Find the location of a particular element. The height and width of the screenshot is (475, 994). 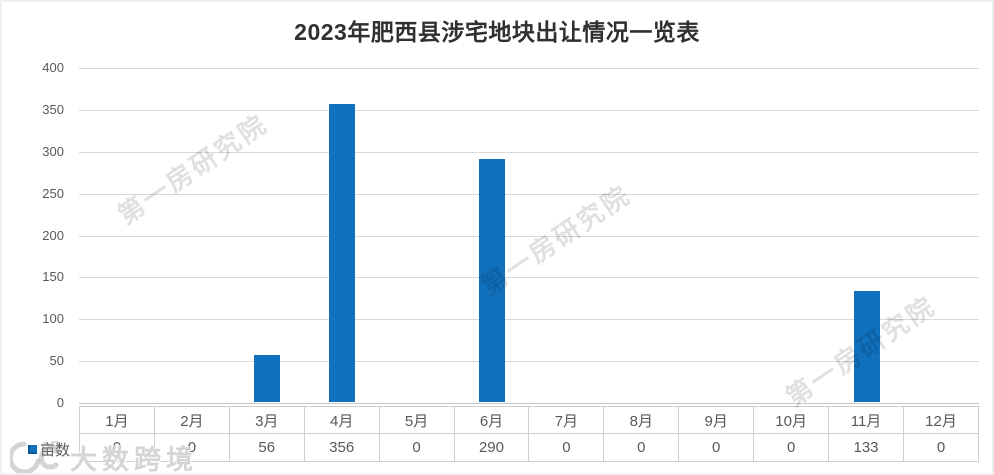

month-header-cell: 11月 is located at coordinates (866, 420).